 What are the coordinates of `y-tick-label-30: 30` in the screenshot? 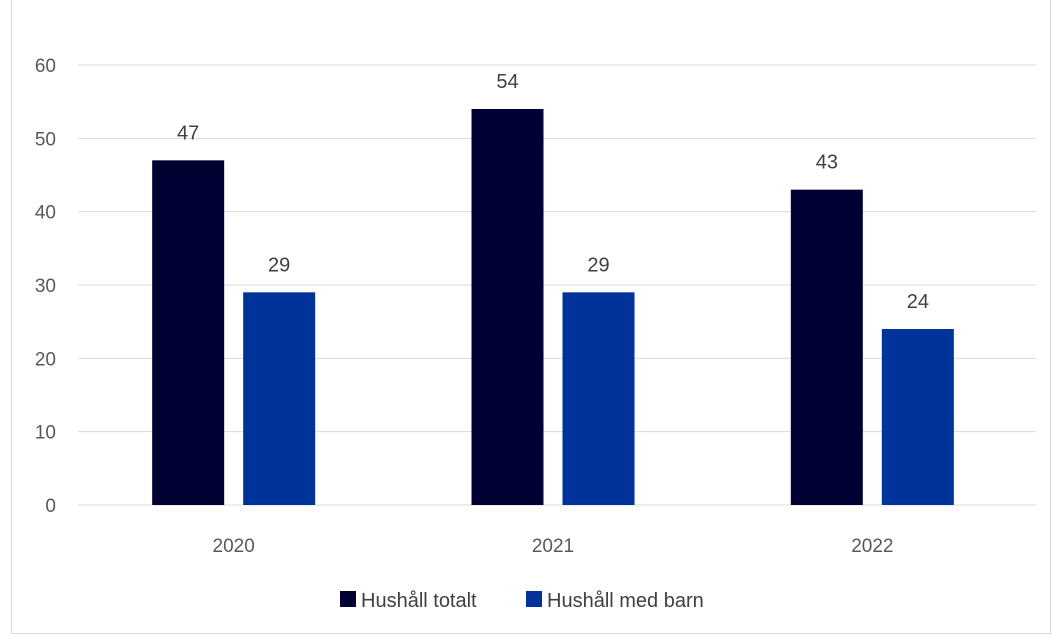 It's located at (45, 286).